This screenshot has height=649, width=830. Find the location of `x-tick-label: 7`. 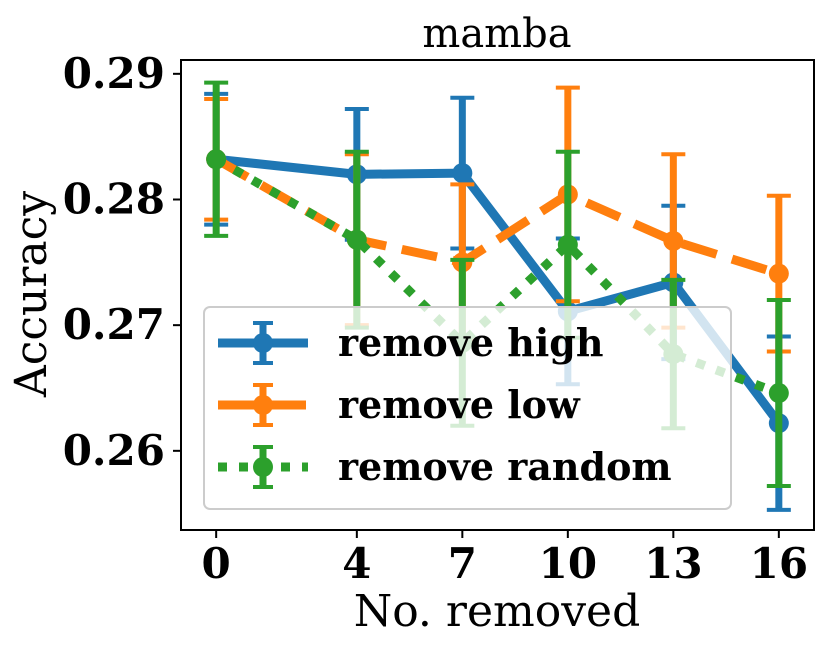

x-tick-label: 7 is located at coordinates (462, 563).